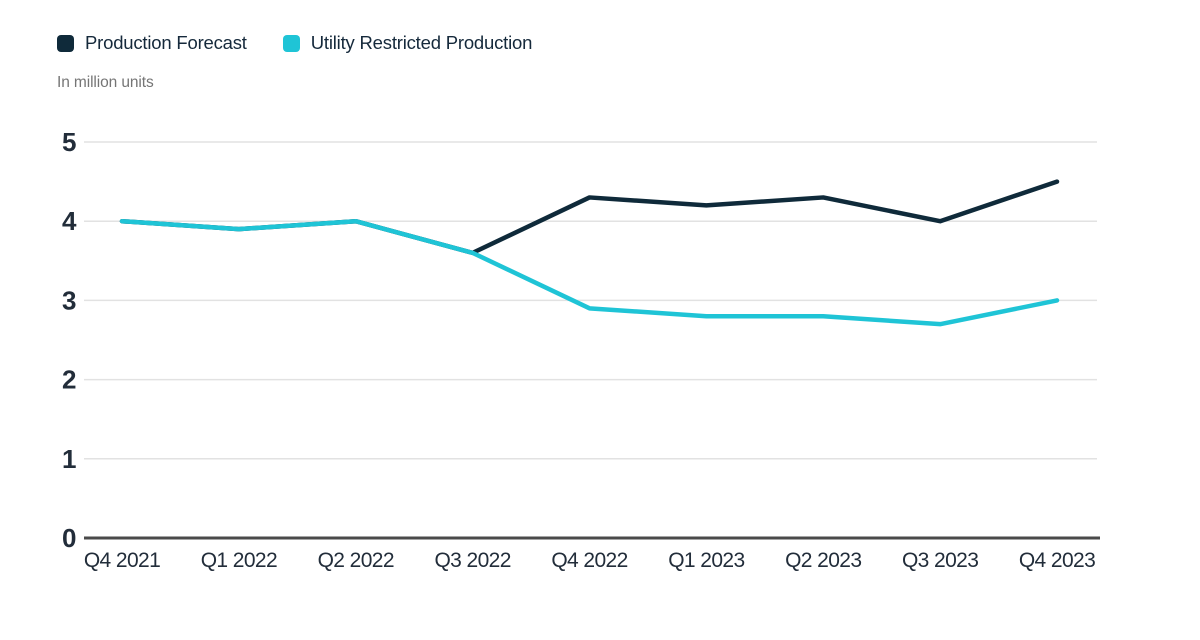  I want to click on legend-item-utility-restricted-production: Utility Restricted Production, so click(407, 43).